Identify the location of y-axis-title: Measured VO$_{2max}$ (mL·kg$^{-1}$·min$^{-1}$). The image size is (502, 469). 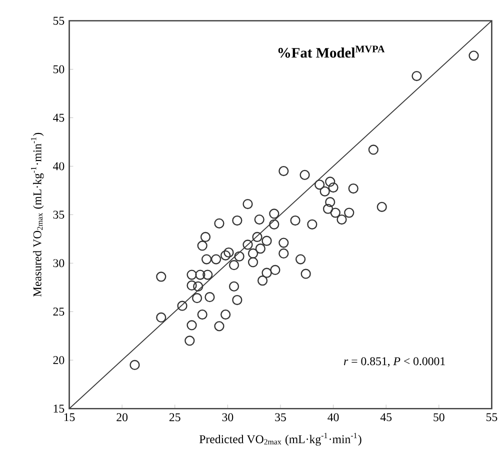
(37, 214).